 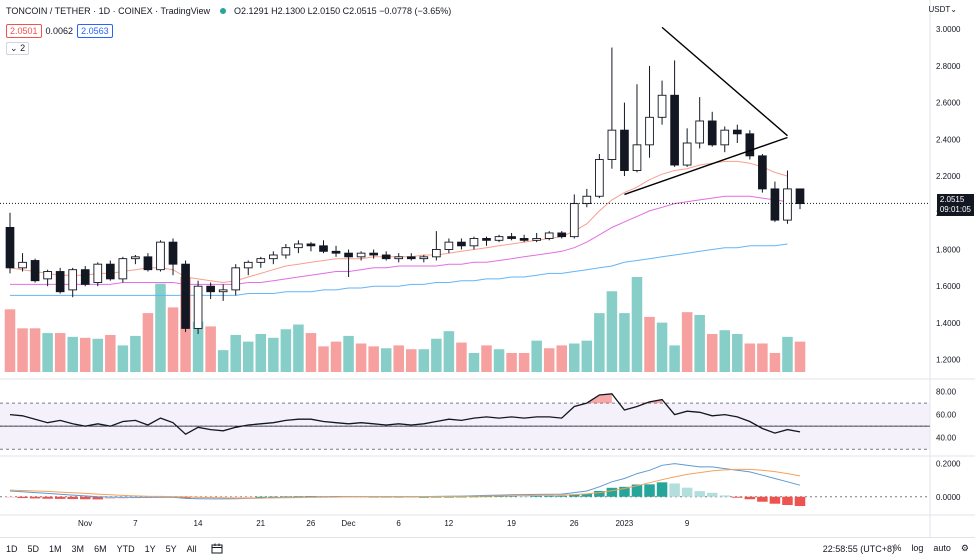 What do you see at coordinates (24, 31) in the screenshot?
I see `sell-price-button: 2.0501` at bounding box center [24, 31].